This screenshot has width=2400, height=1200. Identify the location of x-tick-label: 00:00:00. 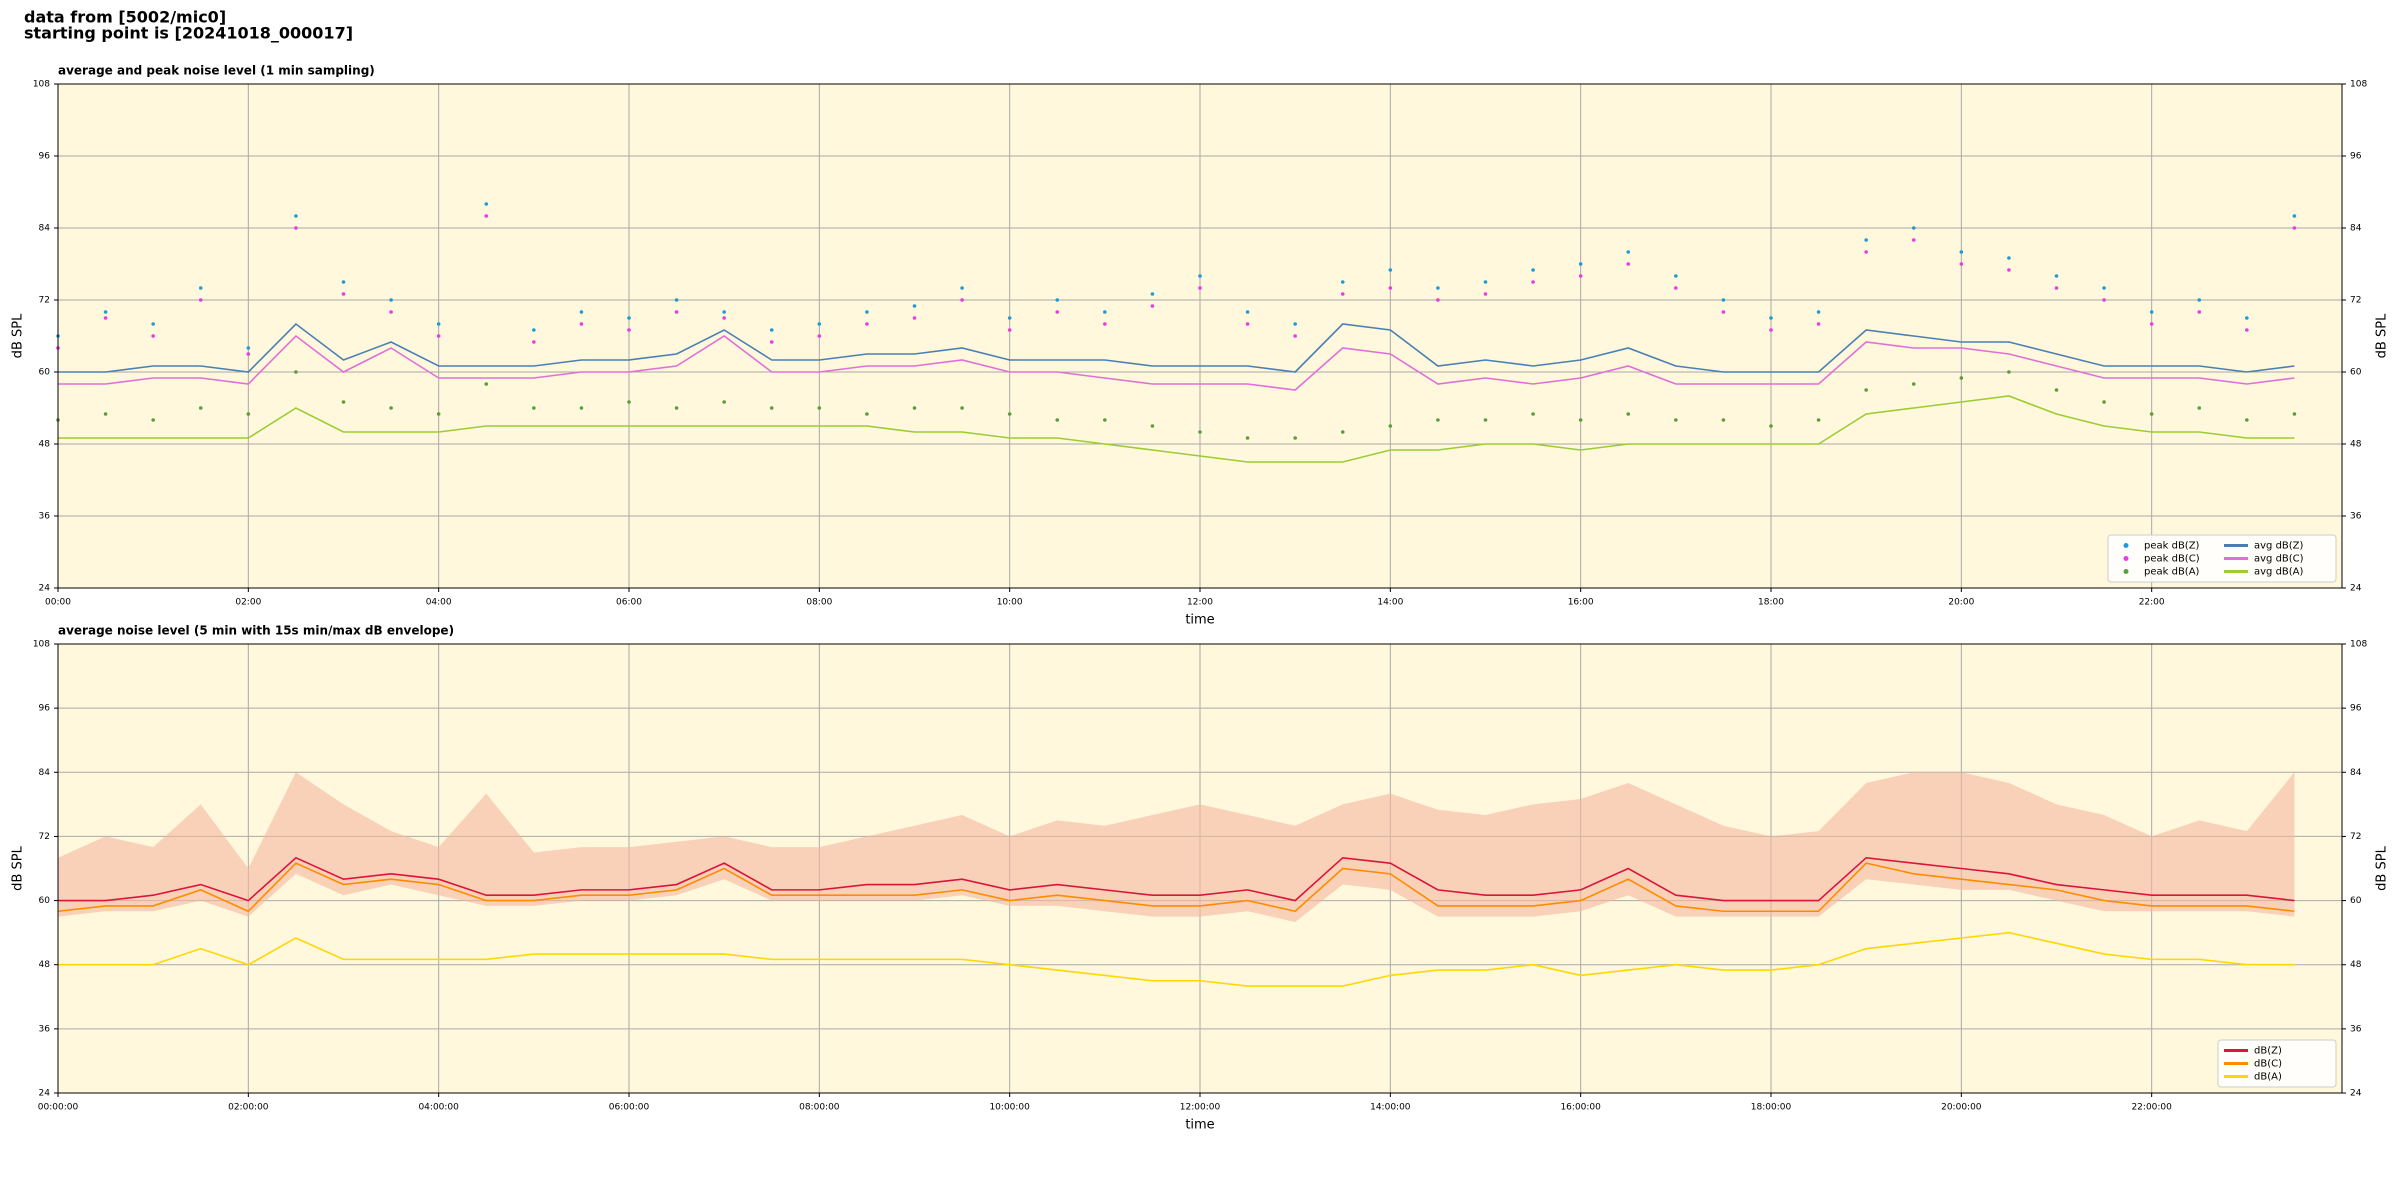
(58, 1108).